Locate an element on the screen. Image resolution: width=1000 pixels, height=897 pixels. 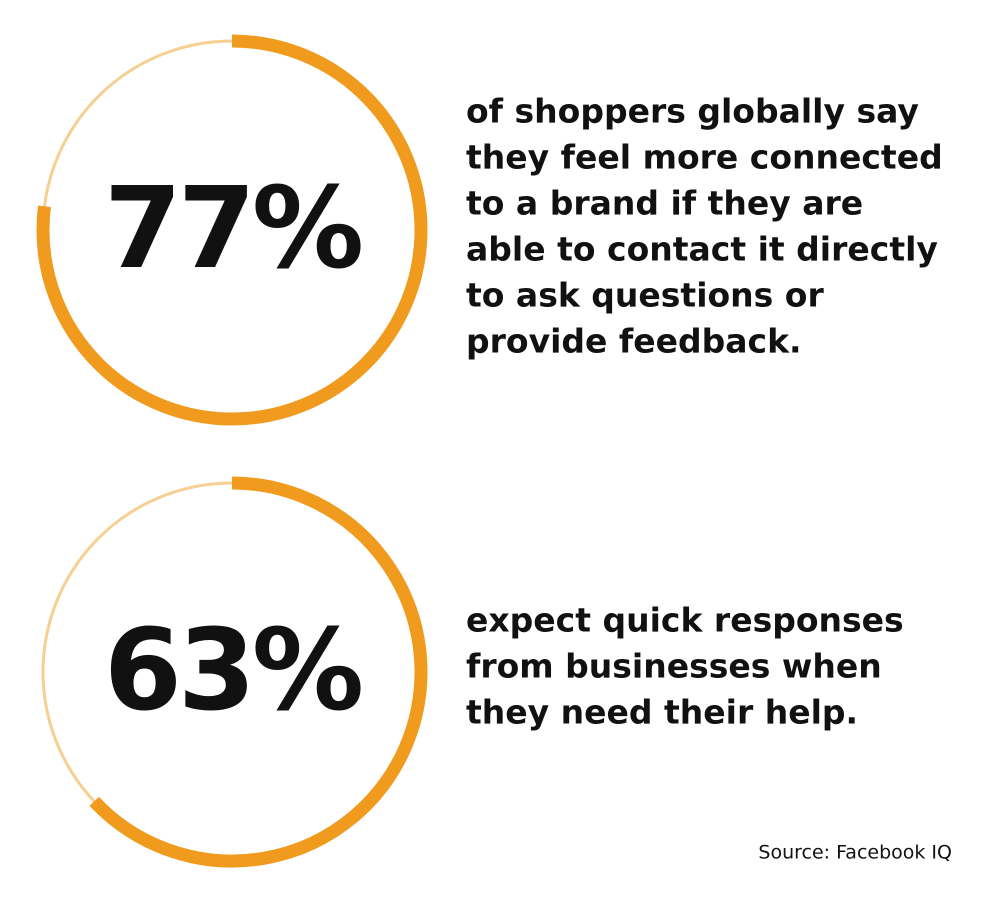
description-line: from businesses when is located at coordinates (674, 666).